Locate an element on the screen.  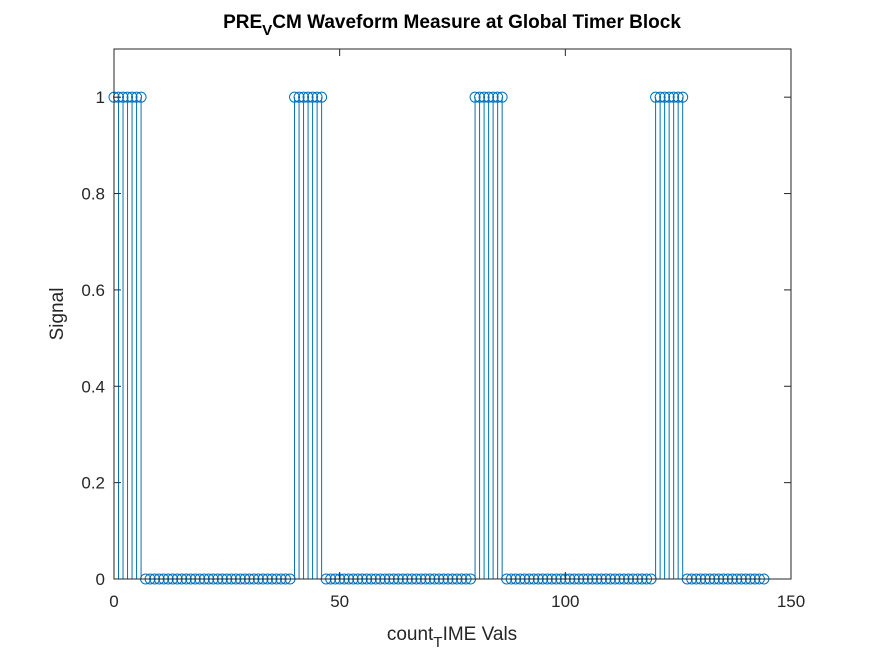
x-tick-label: 50 is located at coordinates (339, 601).